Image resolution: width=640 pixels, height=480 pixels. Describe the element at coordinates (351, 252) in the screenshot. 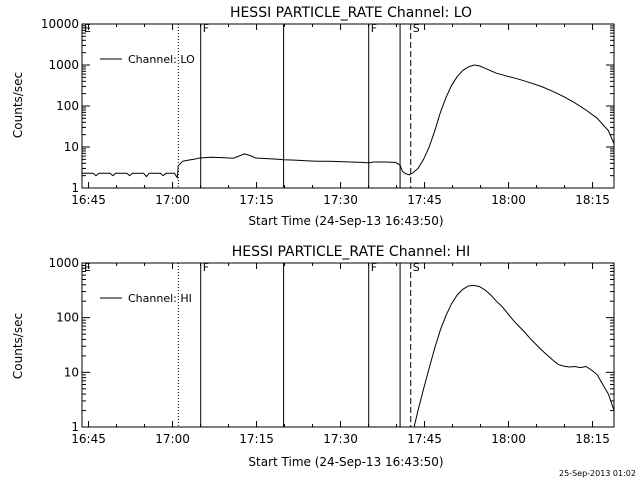

I see `panel-hi-title: HESSI PARTICLE_RATE Channel: HI` at that location.